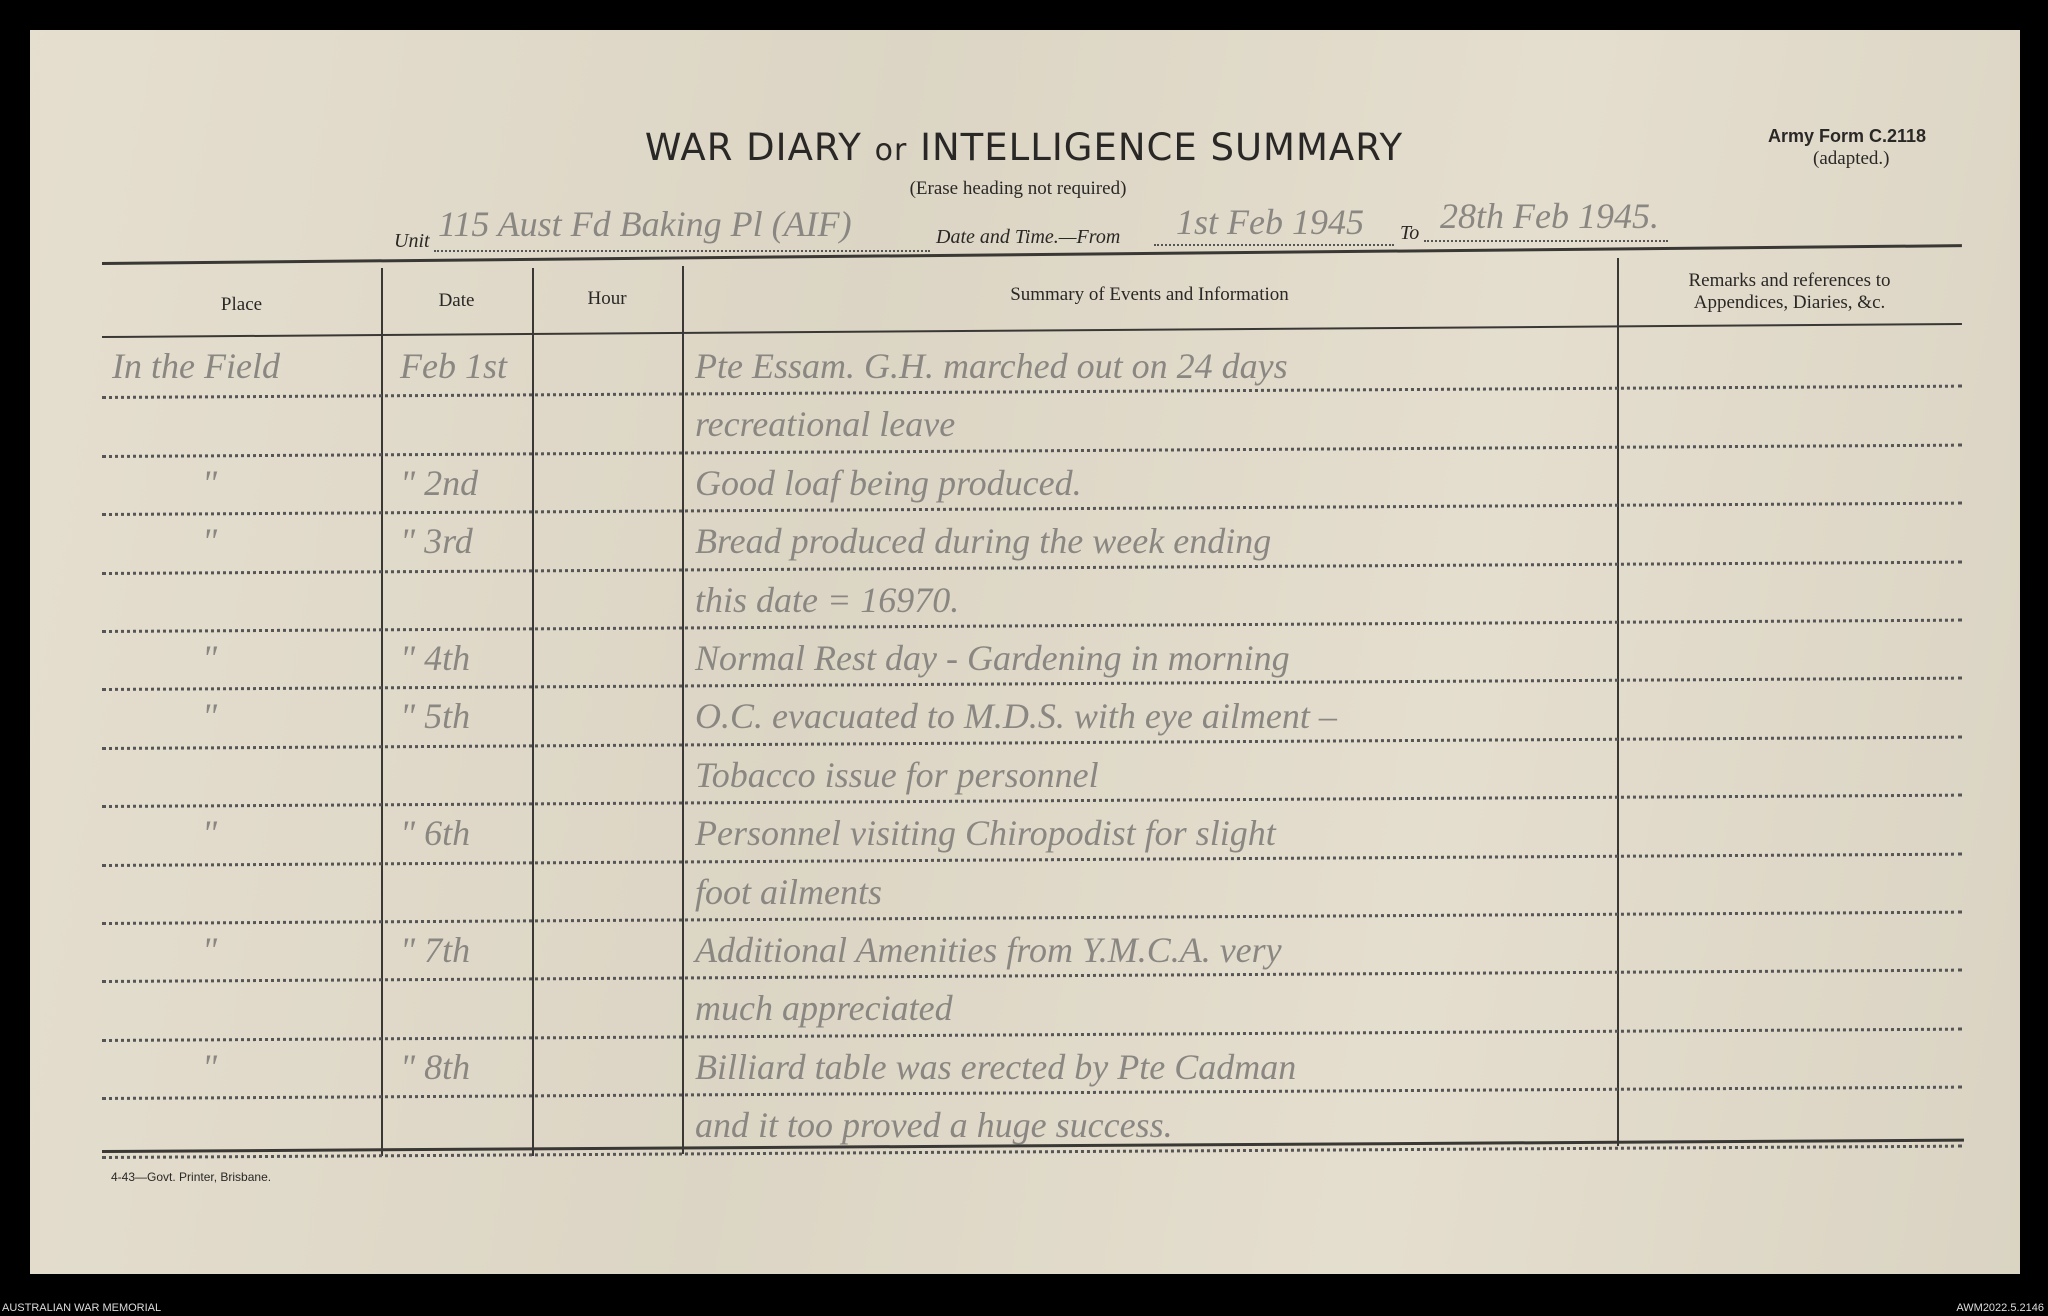  What do you see at coordinates (1270, 222) in the screenshot?
I see `date-from-value: 1st Feb 1945` at bounding box center [1270, 222].